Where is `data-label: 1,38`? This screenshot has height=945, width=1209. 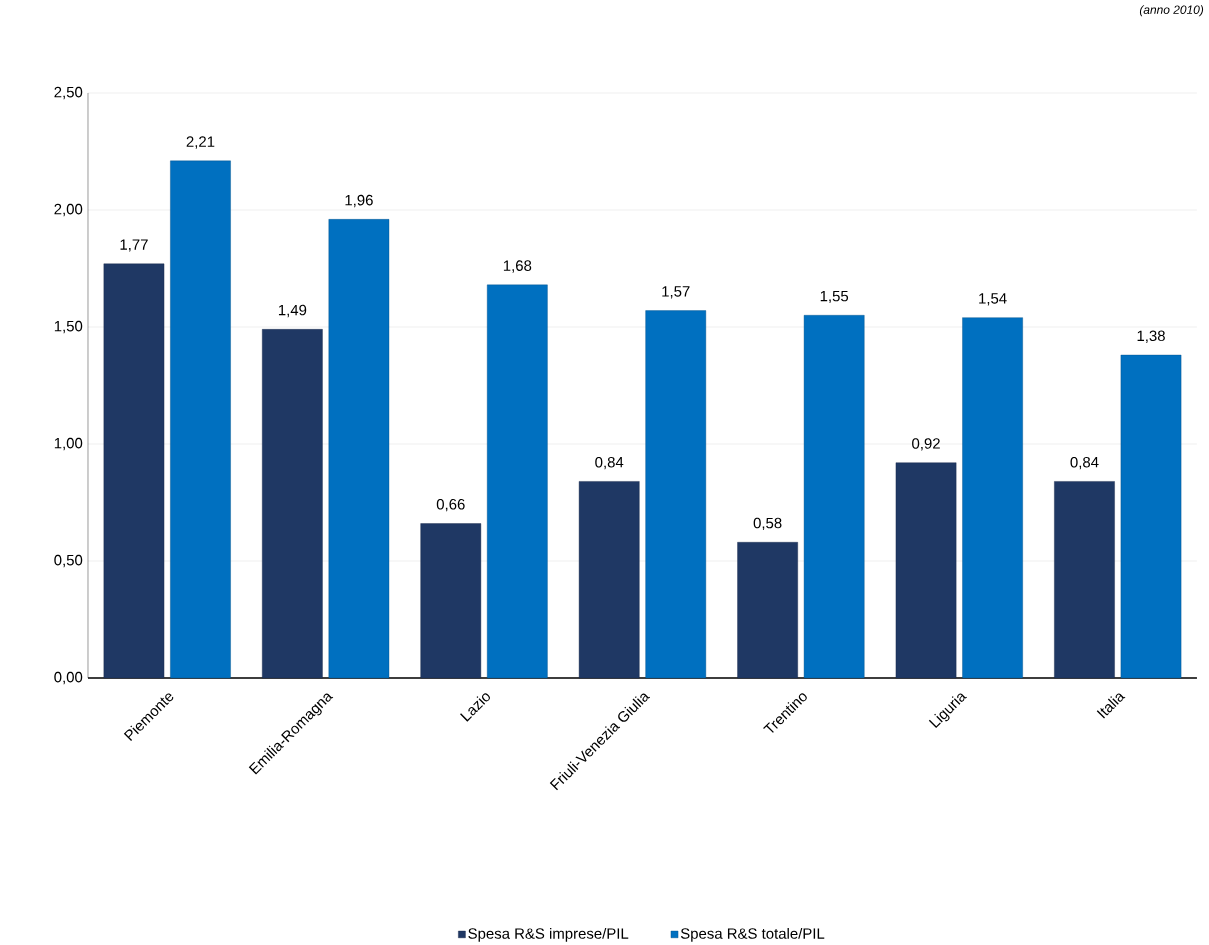
data-label: 1,38 is located at coordinates (1151, 336).